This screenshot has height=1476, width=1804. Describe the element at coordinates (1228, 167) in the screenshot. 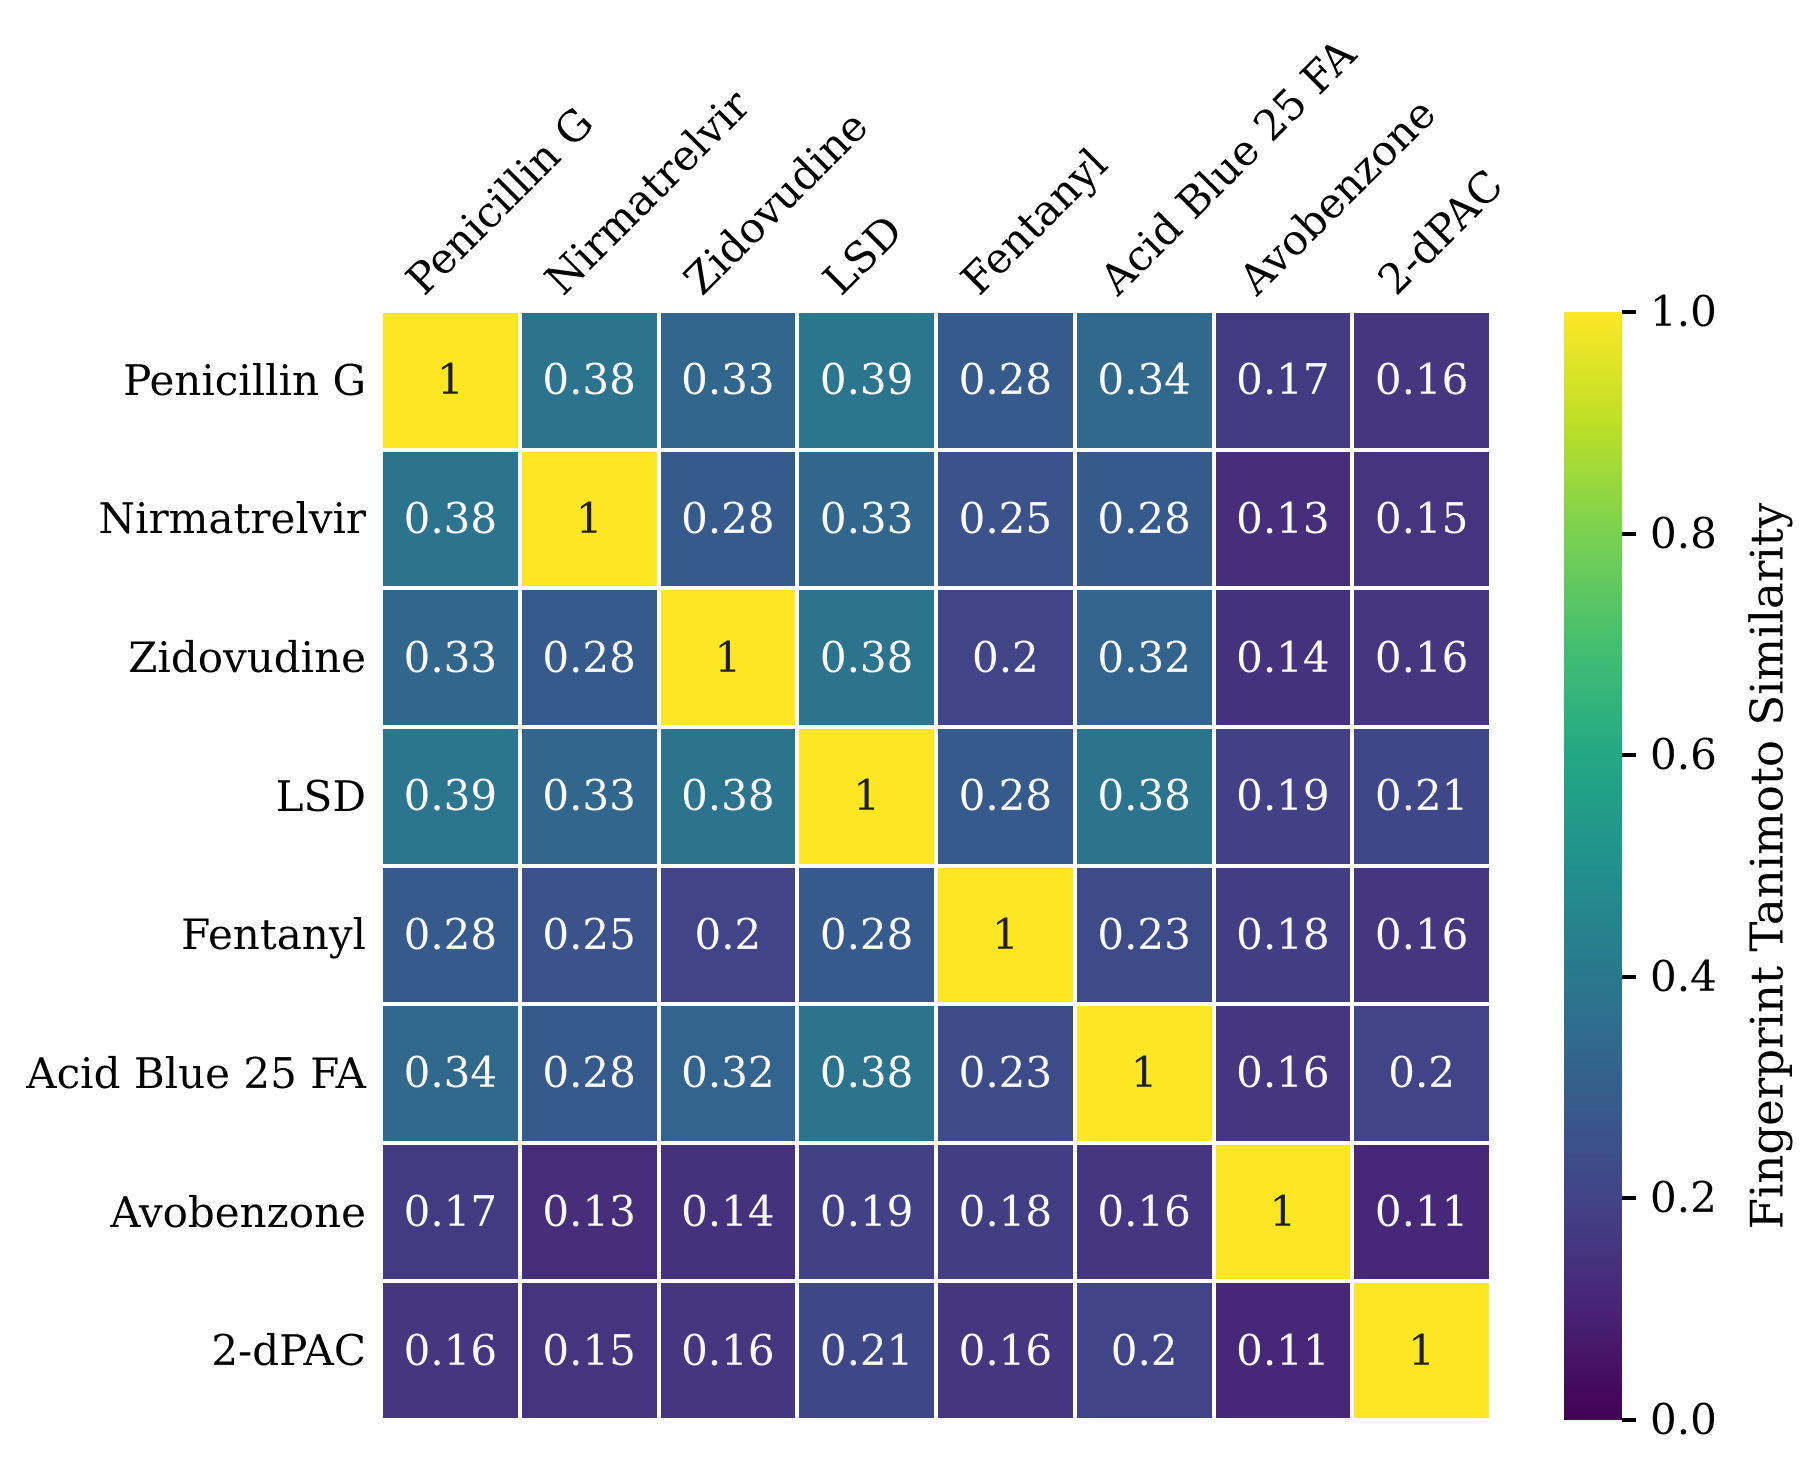

I see `column-label: Acid Blue 25 FA` at that location.